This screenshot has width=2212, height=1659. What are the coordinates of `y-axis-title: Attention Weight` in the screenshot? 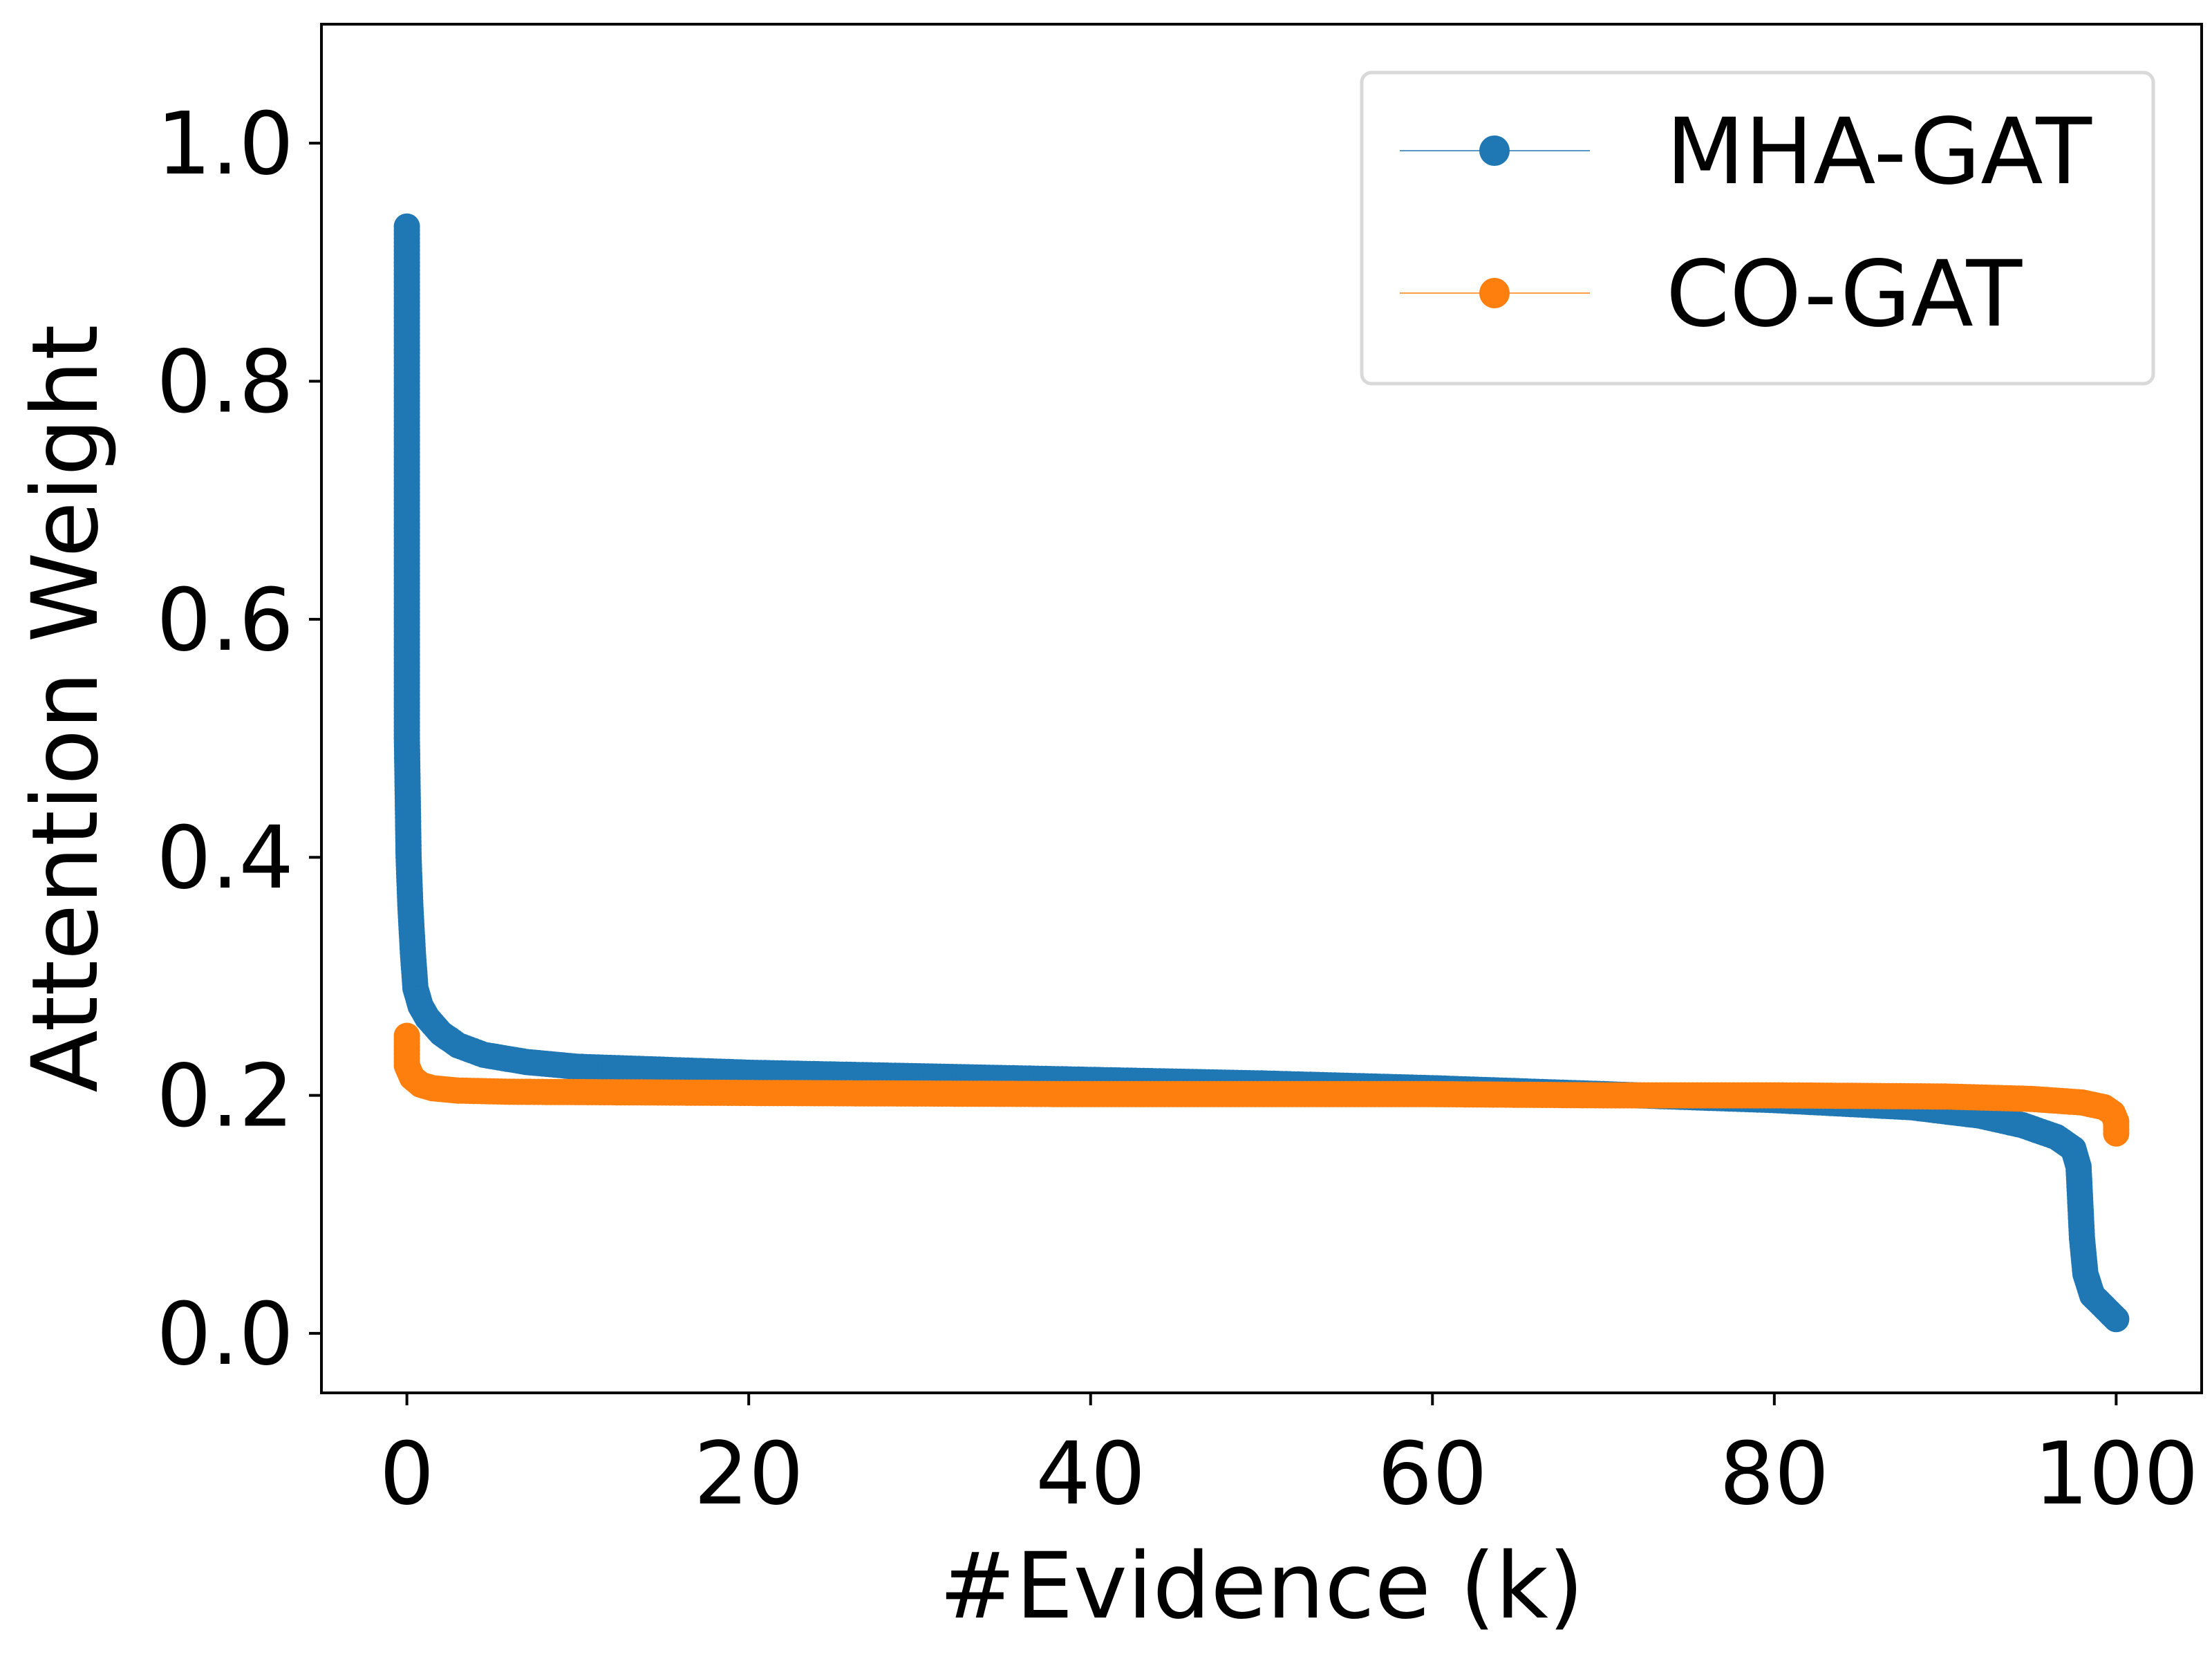 It's located at (65, 708).